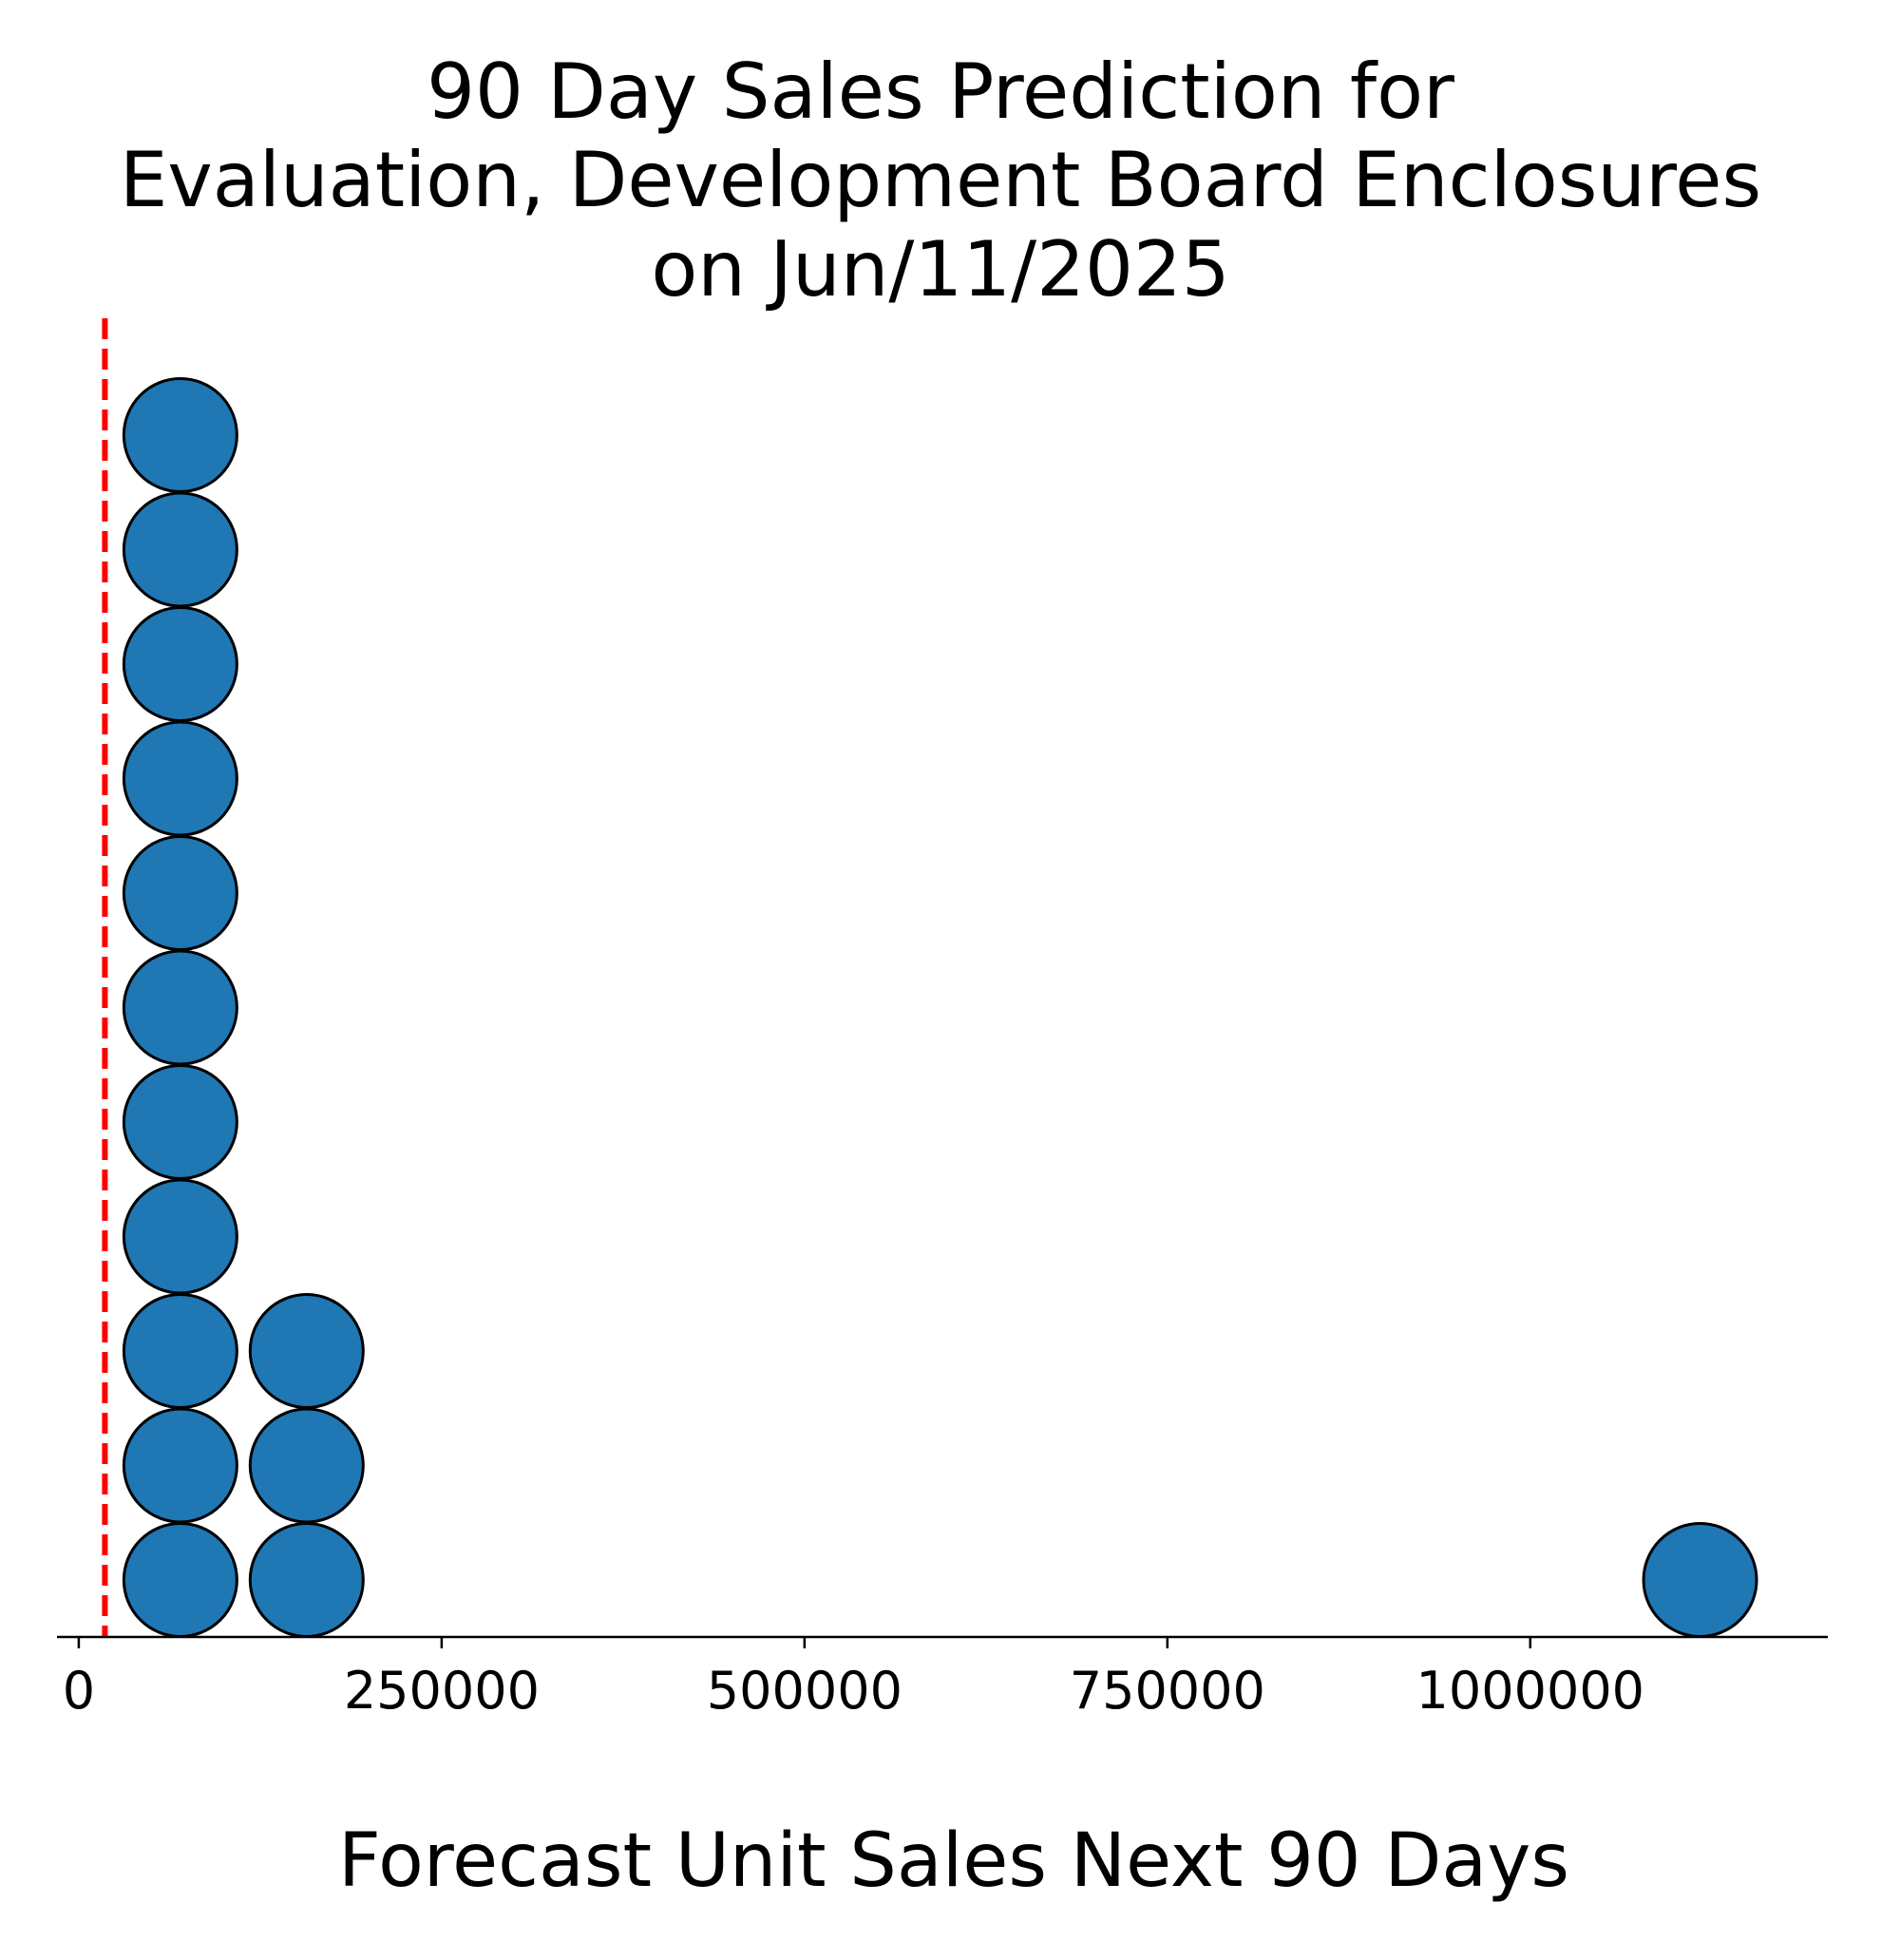 The width and height of the screenshot is (1881, 1960). What do you see at coordinates (1167, 1691) in the screenshot?
I see `x-tick-label: 750000` at bounding box center [1167, 1691].